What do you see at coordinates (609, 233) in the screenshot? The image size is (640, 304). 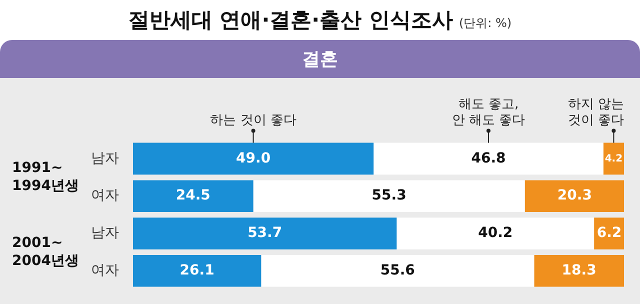 I see `data-label: 6.2` at bounding box center [609, 233].